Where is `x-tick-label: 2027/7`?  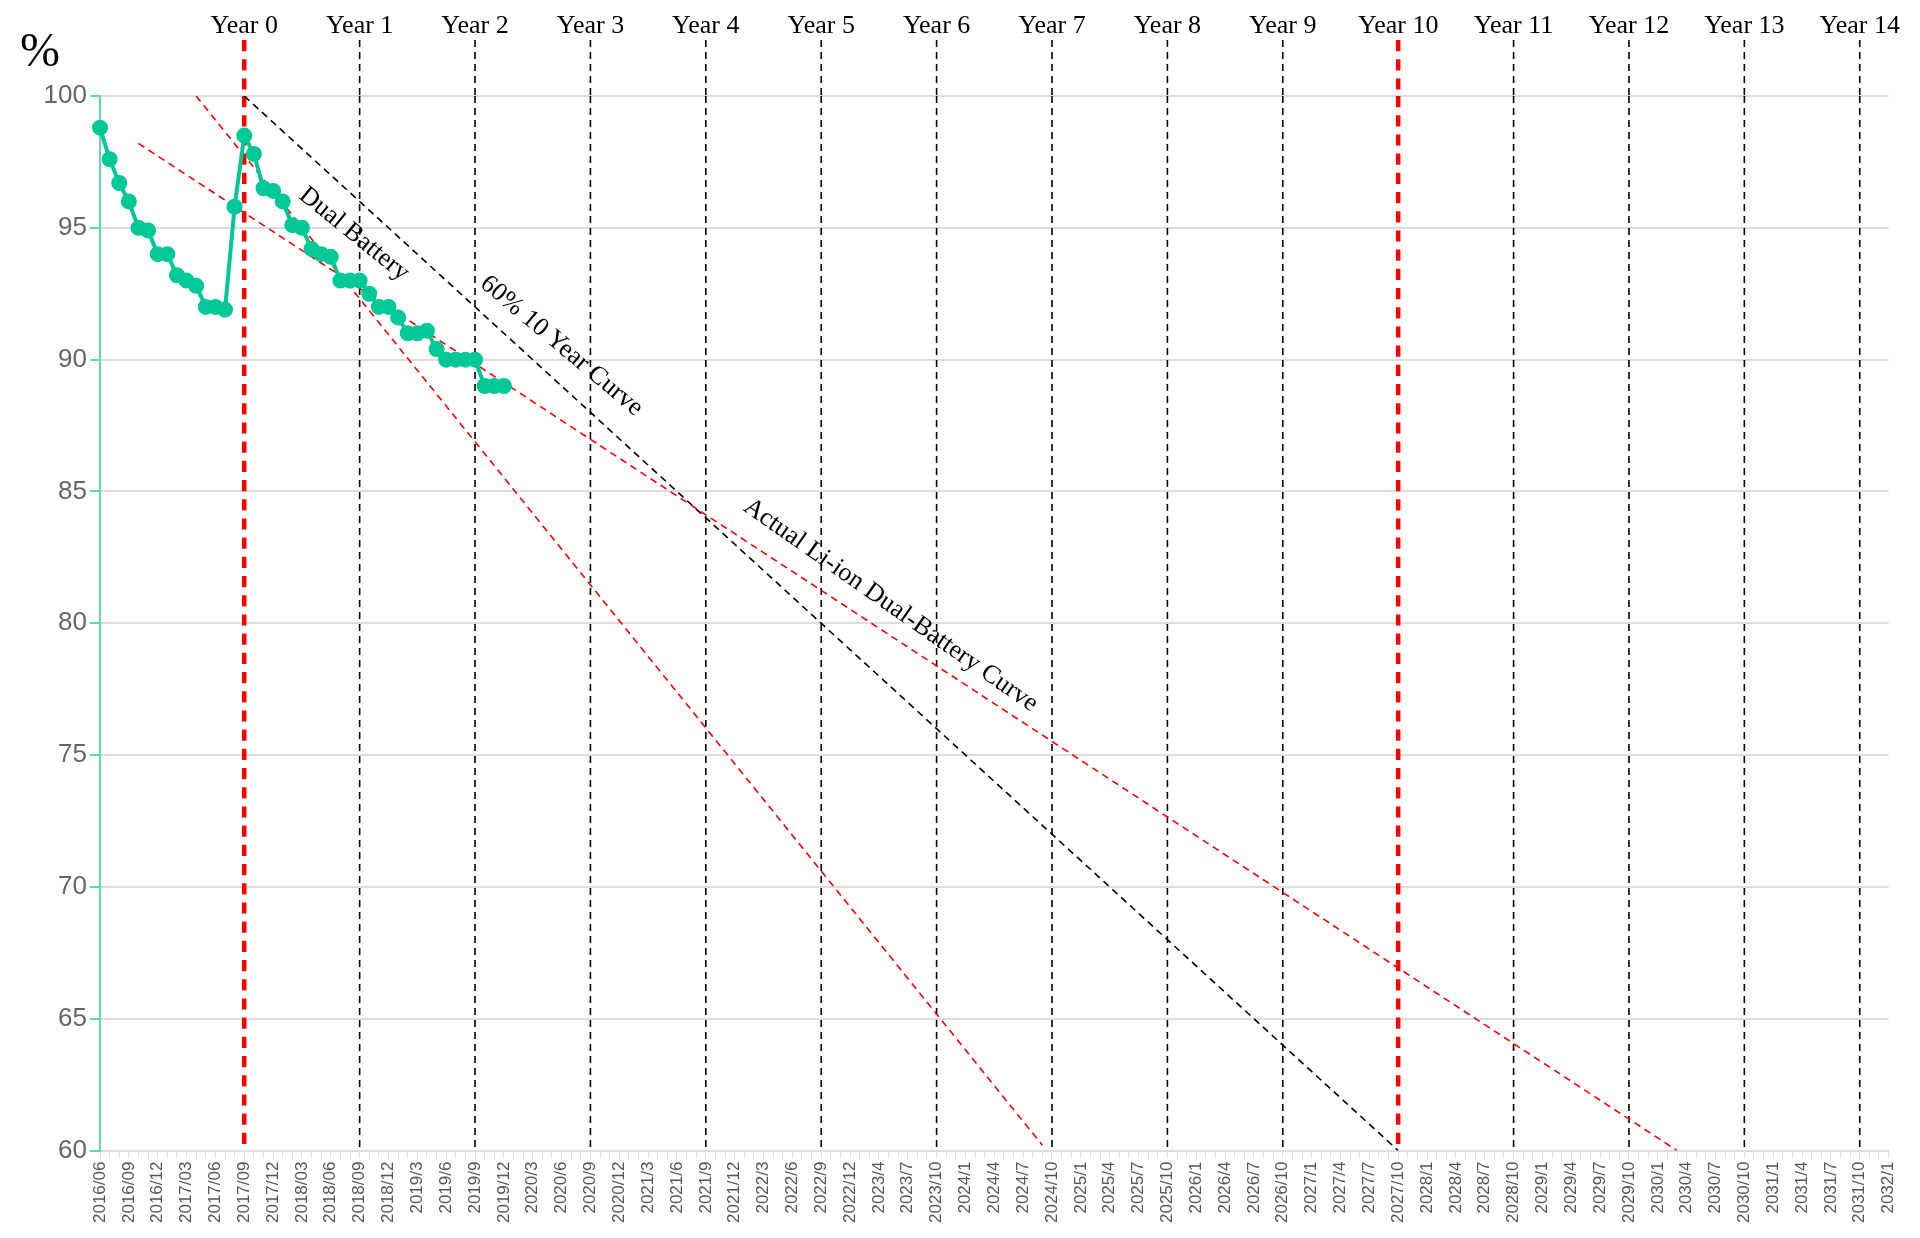
x-tick-label: 2027/7 is located at coordinates (1369, 1187).